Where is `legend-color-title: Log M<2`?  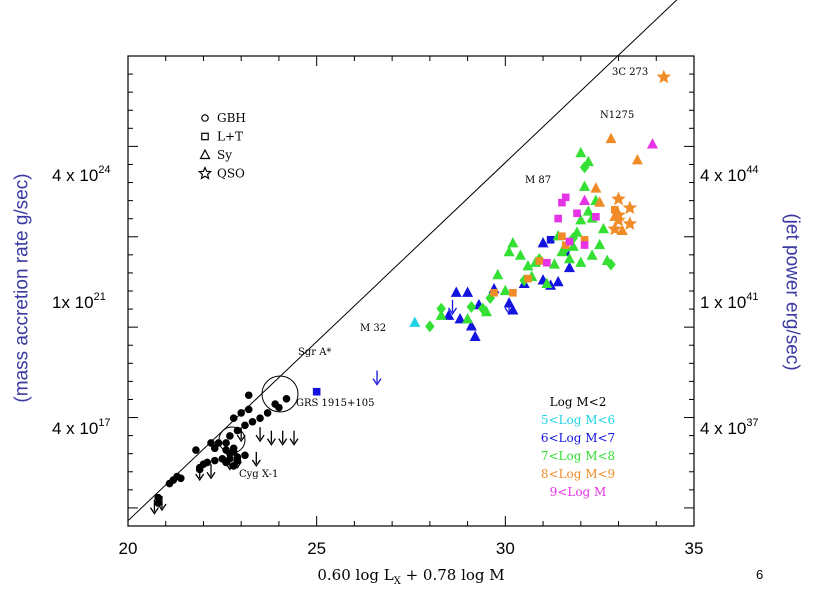
legend-color-title: Log M<2 is located at coordinates (578, 402).